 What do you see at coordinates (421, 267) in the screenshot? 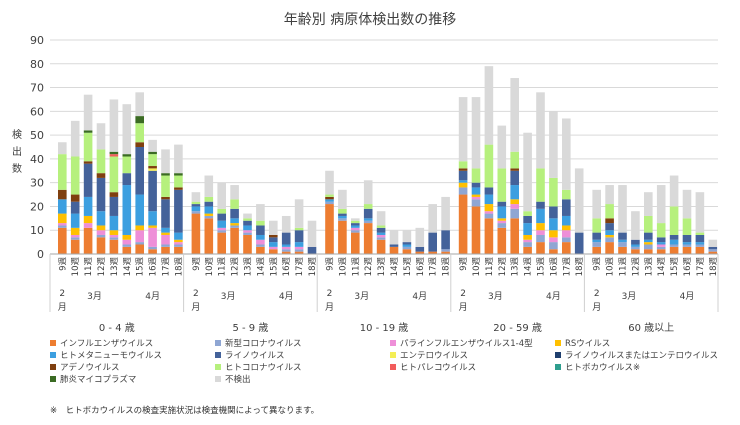
I see `week-tick-label: 16週` at bounding box center [421, 267].